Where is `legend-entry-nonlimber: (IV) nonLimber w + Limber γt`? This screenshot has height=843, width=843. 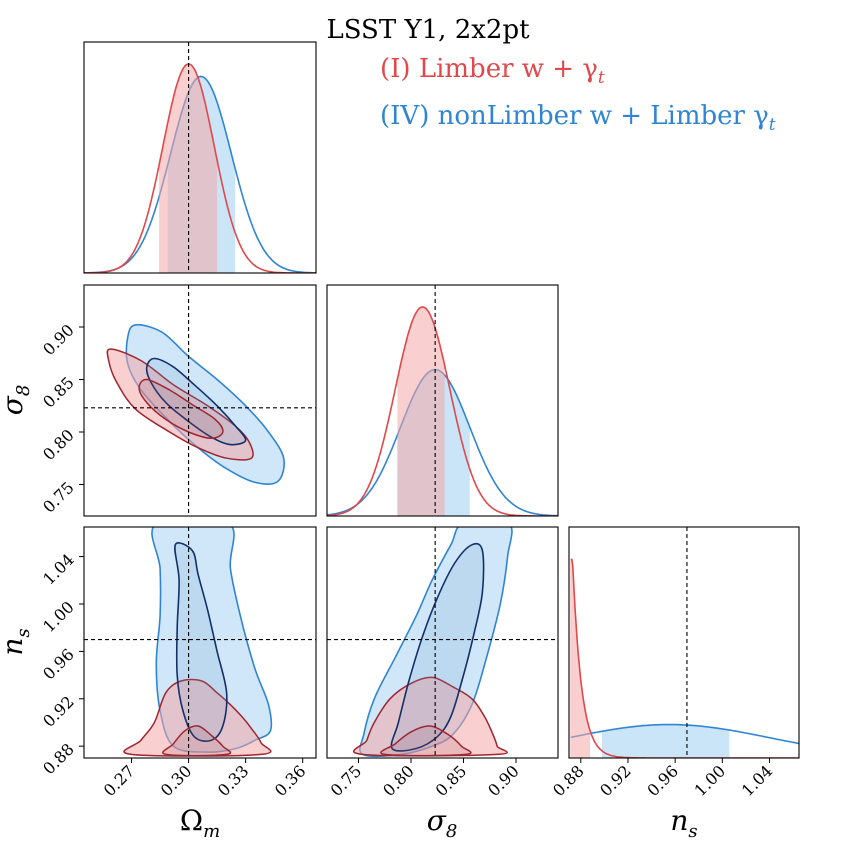
legend-entry-nonlimber: (IV) nonLimber w + Limber γt is located at coordinates (578, 118).